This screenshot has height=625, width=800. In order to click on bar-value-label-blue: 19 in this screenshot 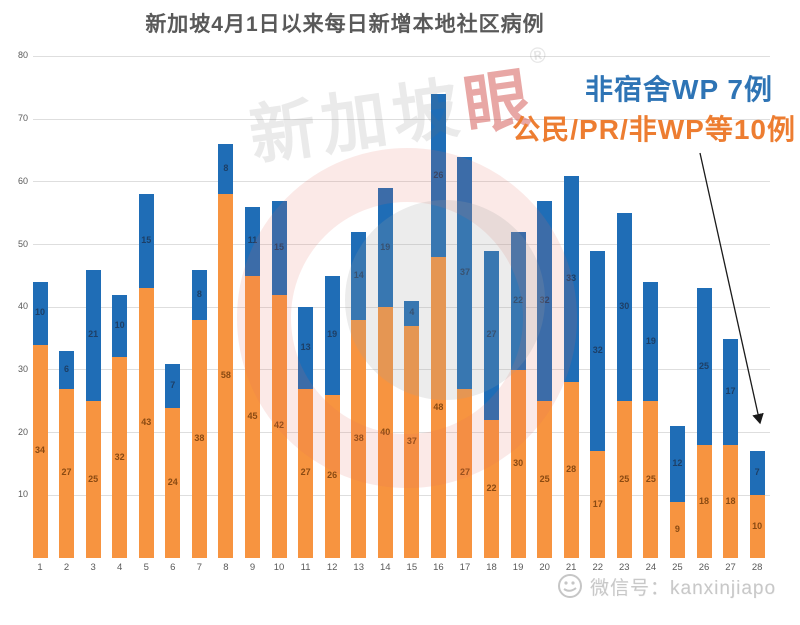, I will do `click(650, 340)`.